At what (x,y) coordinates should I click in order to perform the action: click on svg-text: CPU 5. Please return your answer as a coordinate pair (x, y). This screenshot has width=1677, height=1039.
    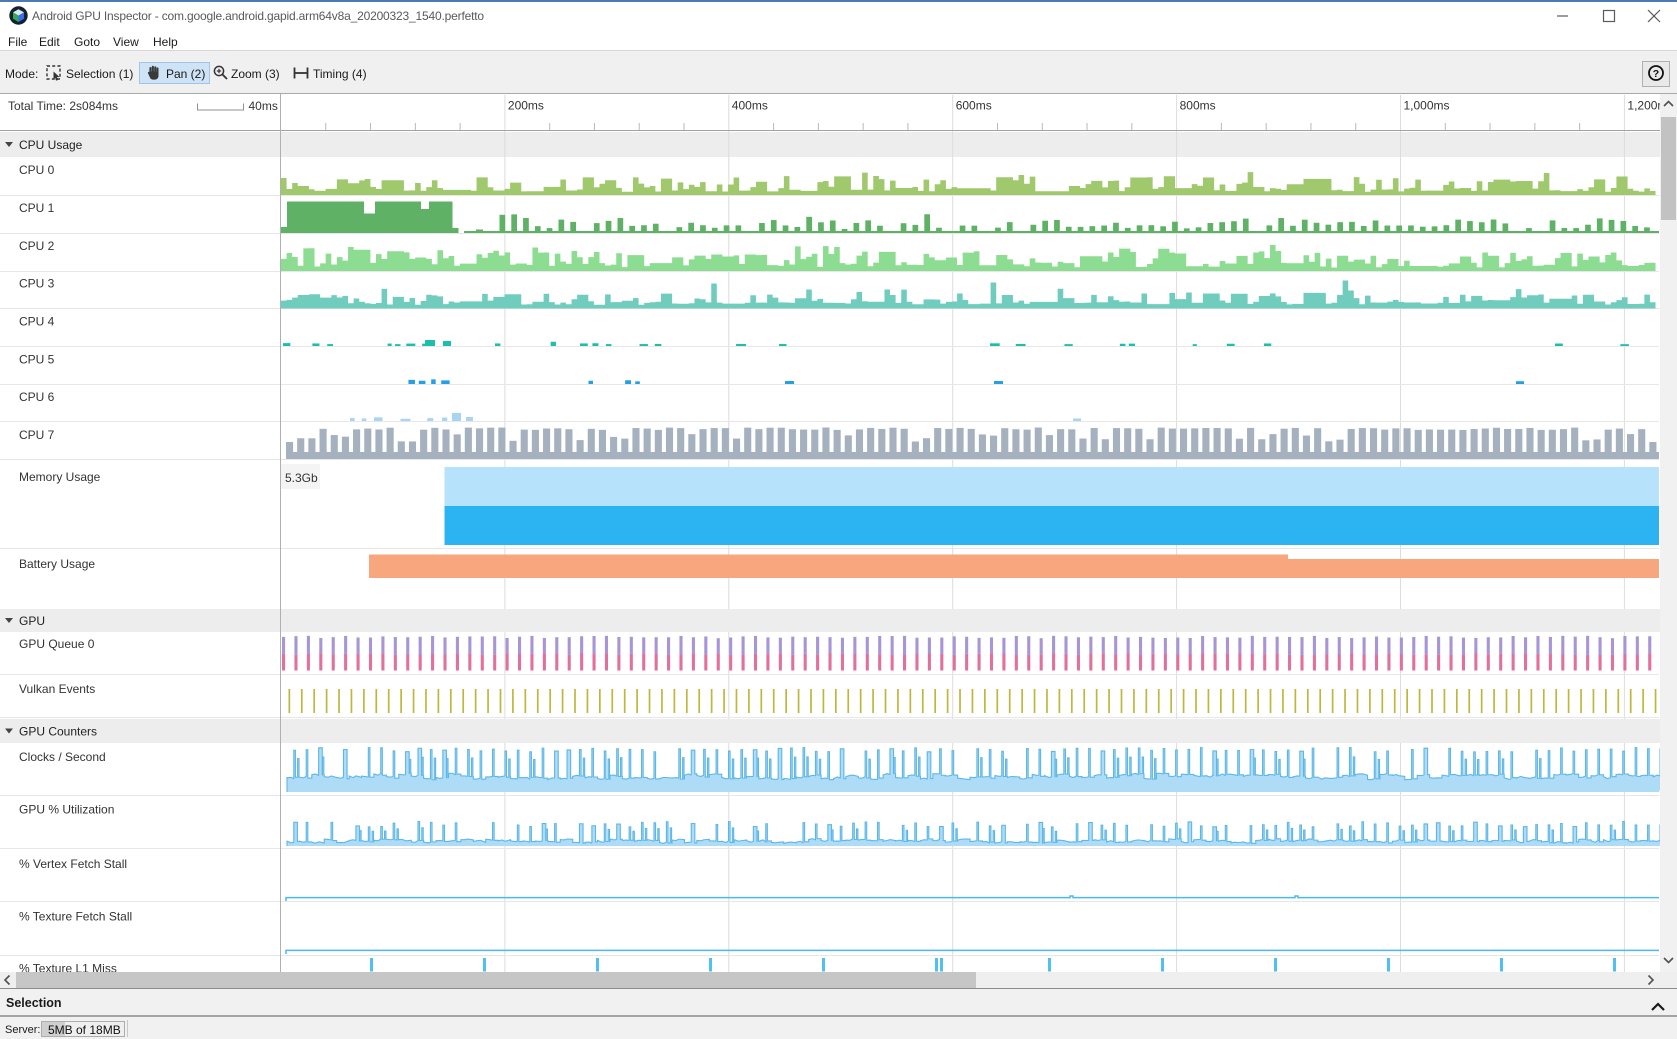
    Looking at the image, I should click on (37, 360).